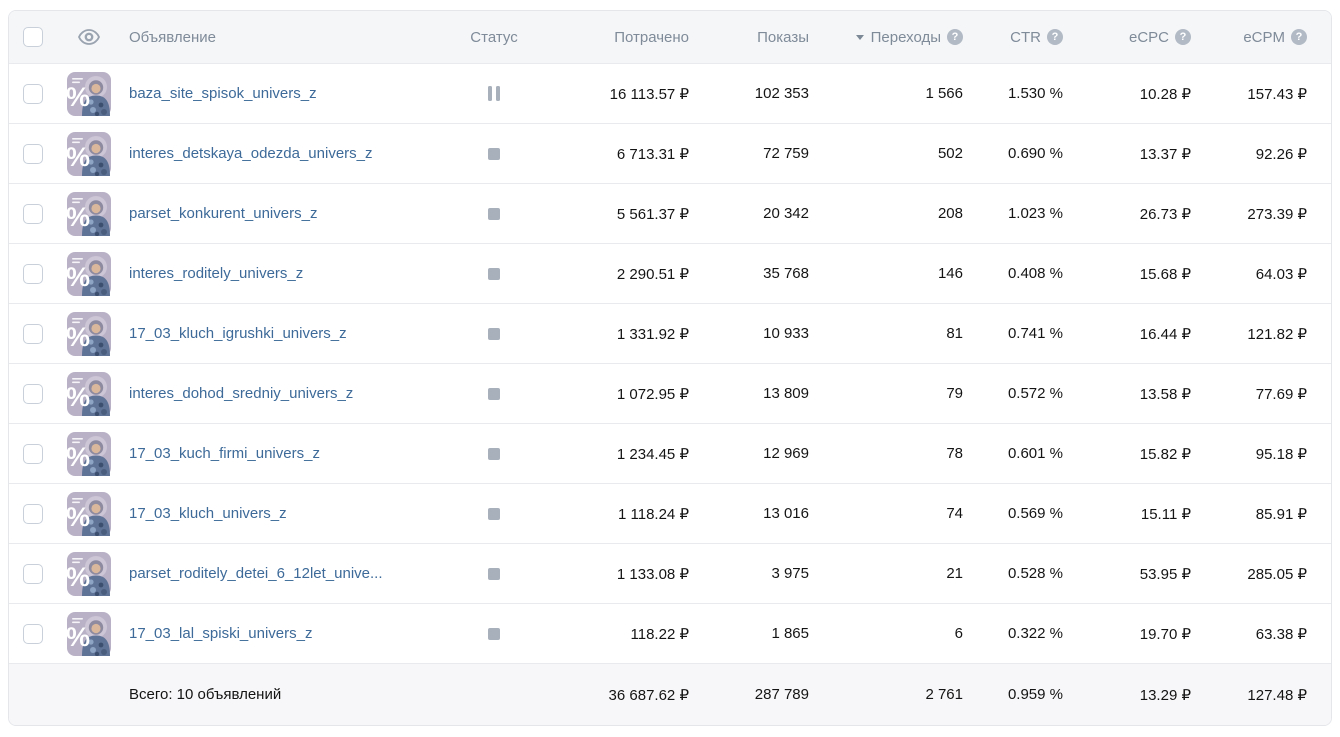 The image size is (1340, 737). I want to click on column-header-impressions: Показы, so click(749, 37).